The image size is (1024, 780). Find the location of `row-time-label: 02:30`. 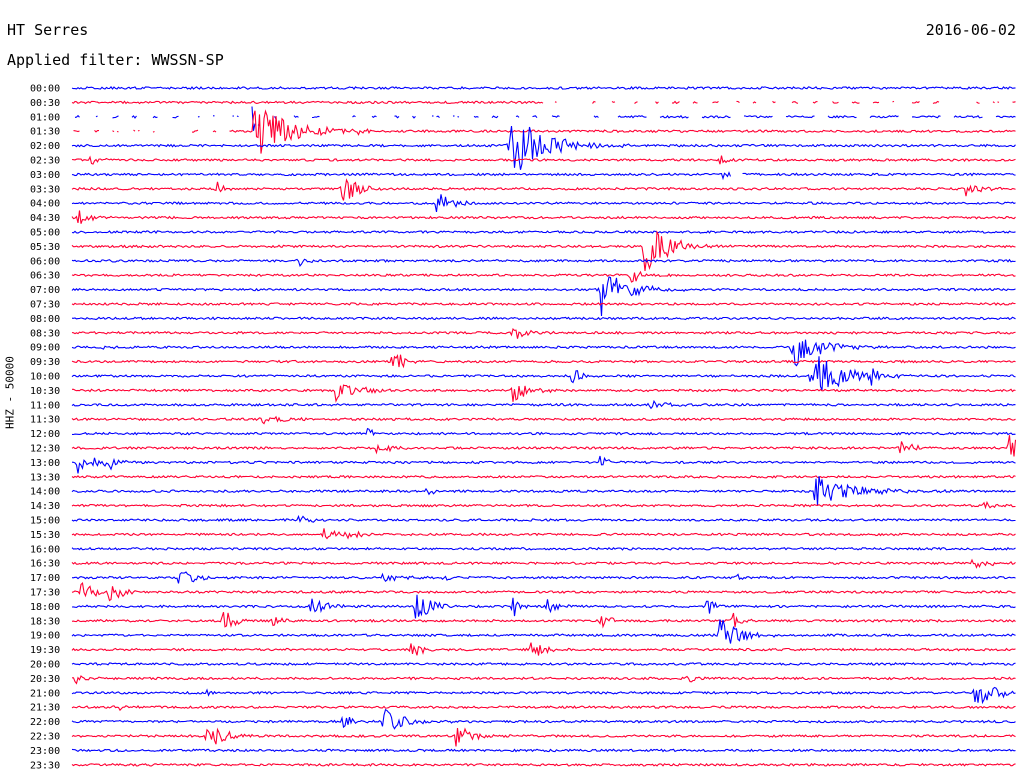

row-time-label: 02:30 is located at coordinates (45, 161).